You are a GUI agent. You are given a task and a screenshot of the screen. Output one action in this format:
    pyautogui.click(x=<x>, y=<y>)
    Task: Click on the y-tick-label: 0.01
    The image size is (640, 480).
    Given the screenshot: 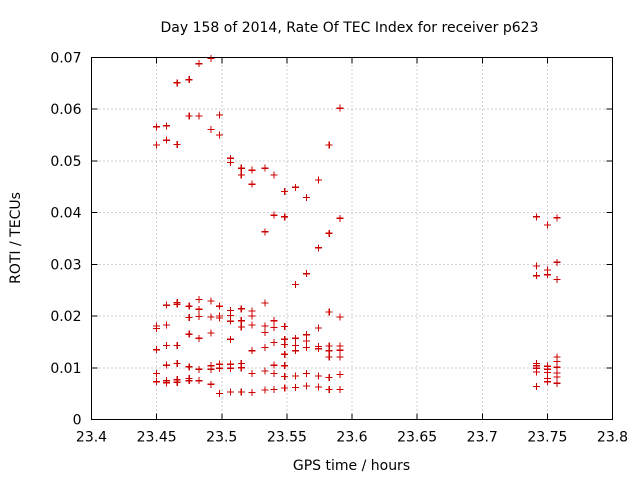 What is the action you would take?
    pyautogui.click(x=65, y=369)
    